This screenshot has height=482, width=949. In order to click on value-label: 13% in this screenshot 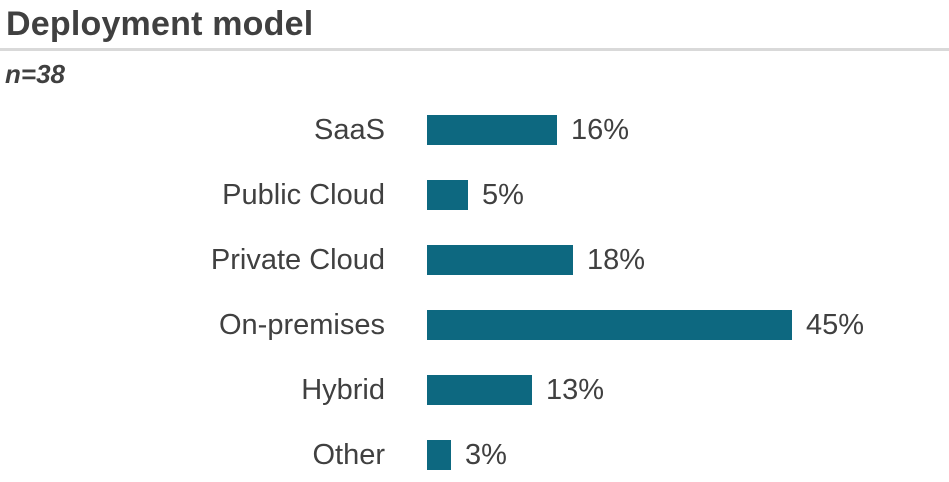, I will do `click(575, 389)`.